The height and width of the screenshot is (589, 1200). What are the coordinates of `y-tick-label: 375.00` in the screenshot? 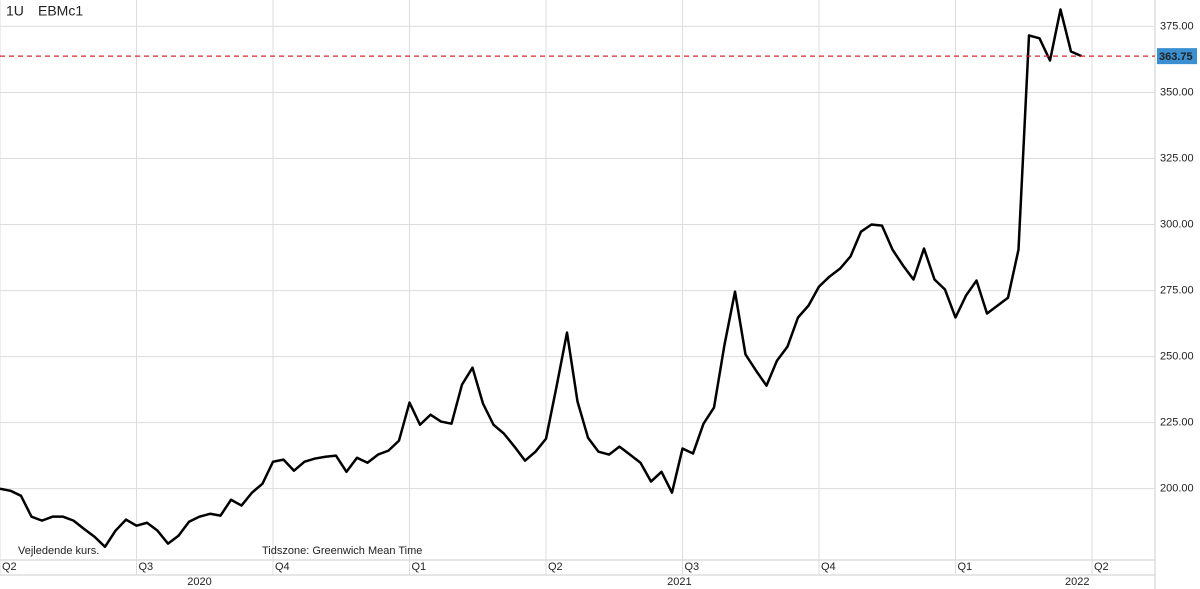 It's located at (1177, 26).